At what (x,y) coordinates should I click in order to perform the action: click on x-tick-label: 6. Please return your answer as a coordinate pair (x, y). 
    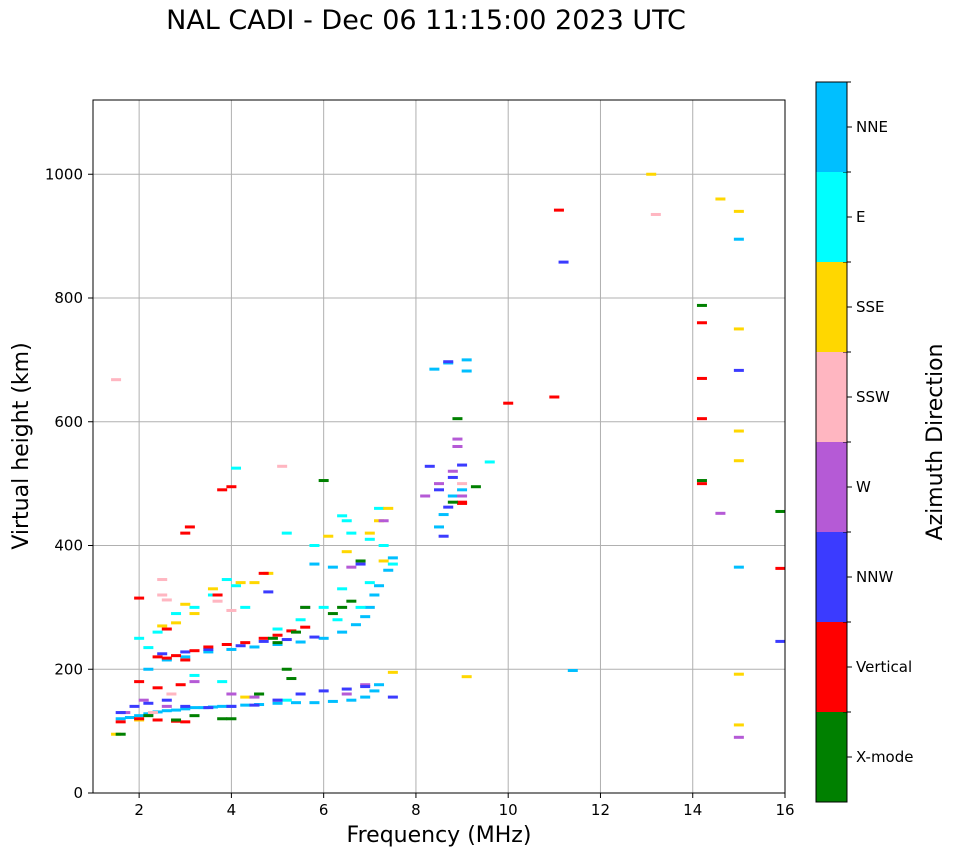
    Looking at the image, I should click on (324, 810).